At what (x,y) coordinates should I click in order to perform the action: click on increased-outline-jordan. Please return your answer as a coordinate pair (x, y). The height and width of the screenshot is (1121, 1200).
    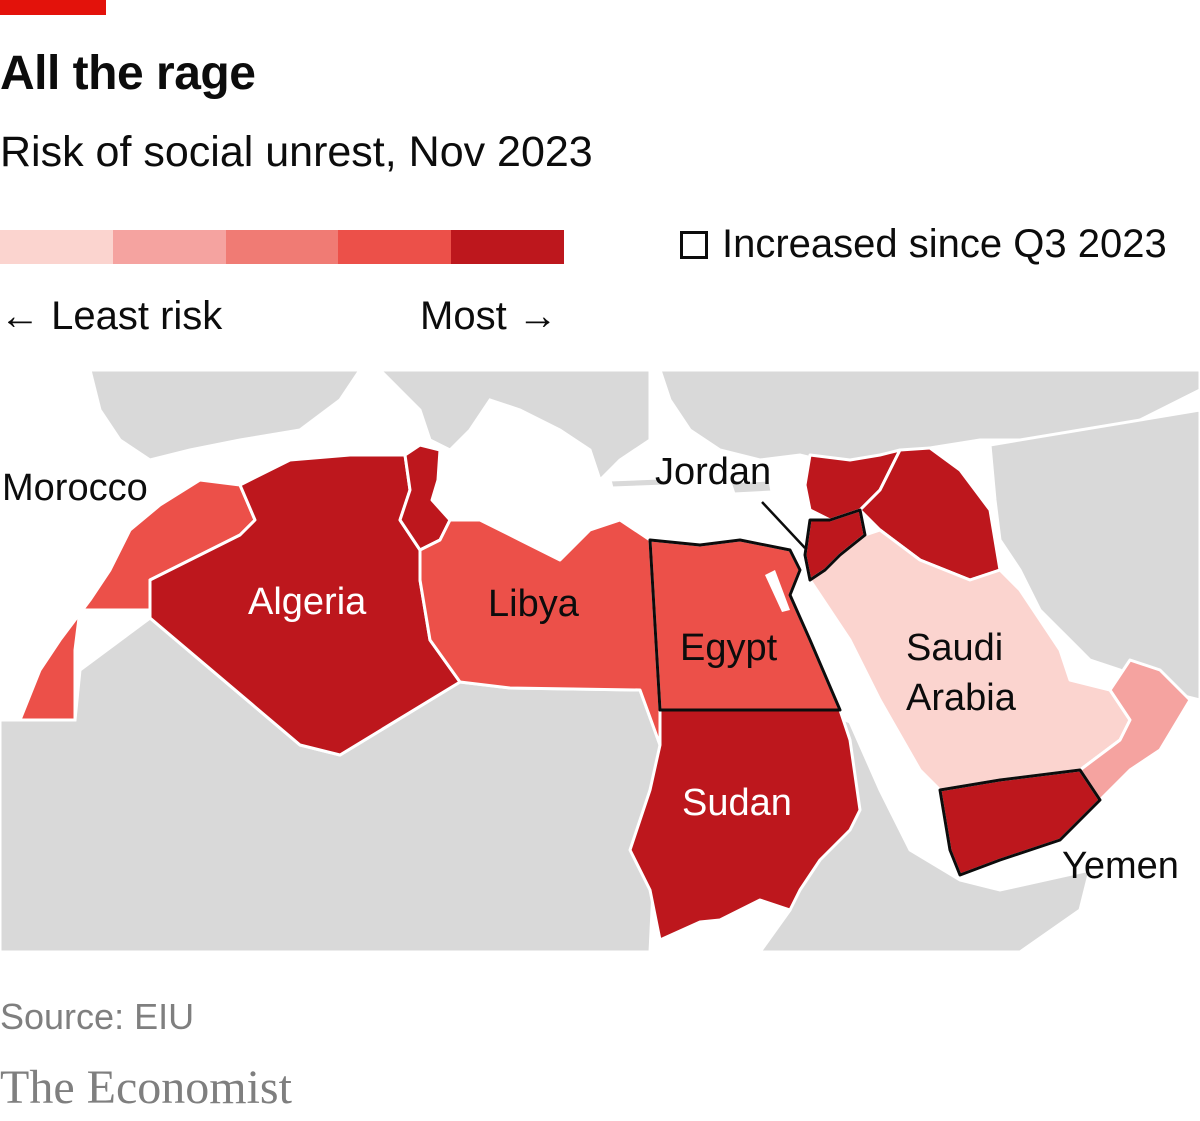
    Looking at the image, I should click on (835, 545).